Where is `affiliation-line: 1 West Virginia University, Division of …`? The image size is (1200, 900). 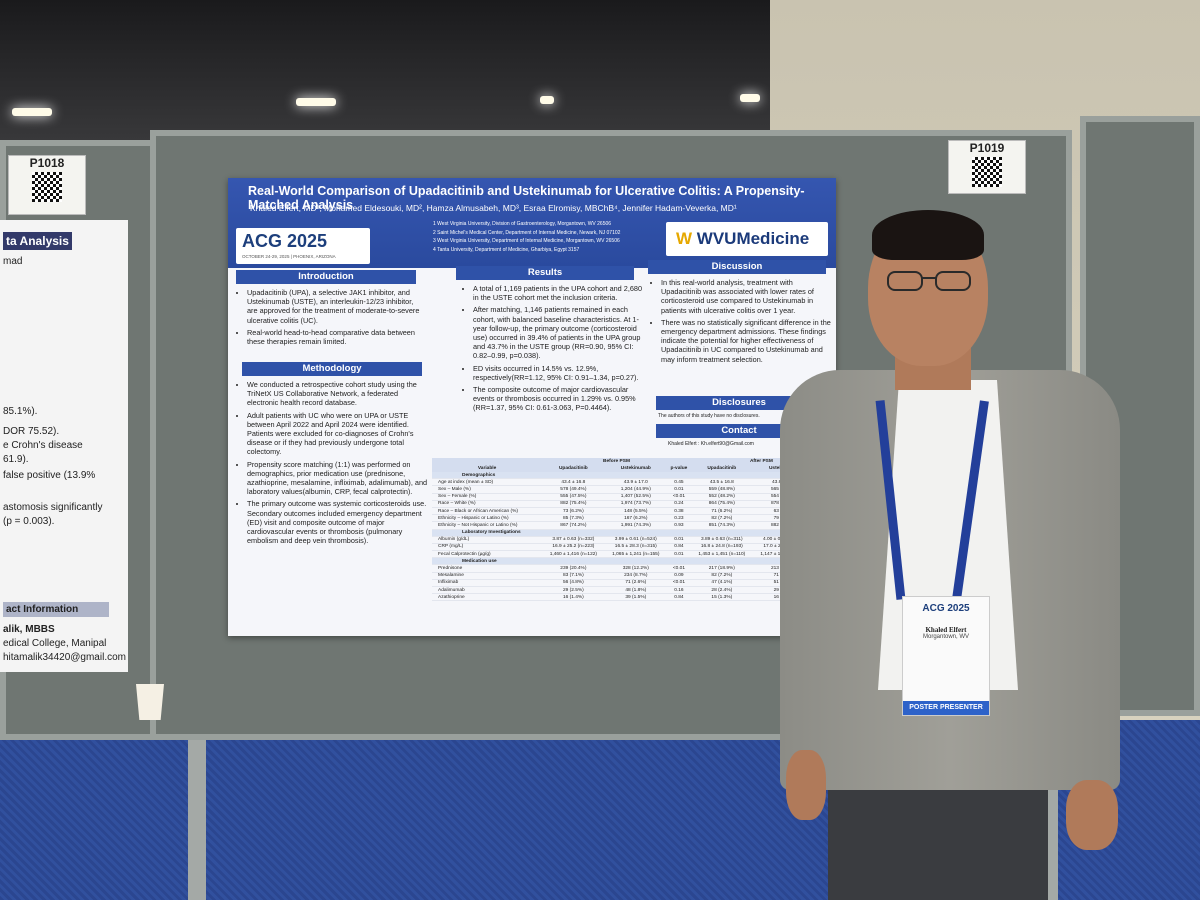
affiliation-line: 1 West Virginia University, Division of … is located at coordinates (522, 224).